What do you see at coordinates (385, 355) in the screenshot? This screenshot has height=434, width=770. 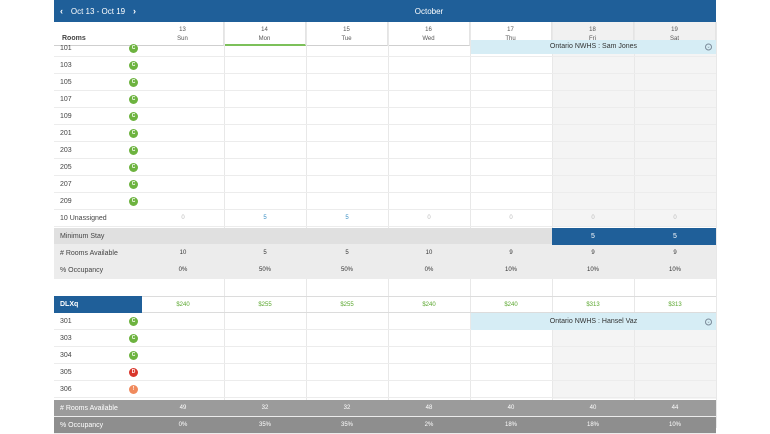 I see `room-row-304: 304 C` at bounding box center [385, 355].